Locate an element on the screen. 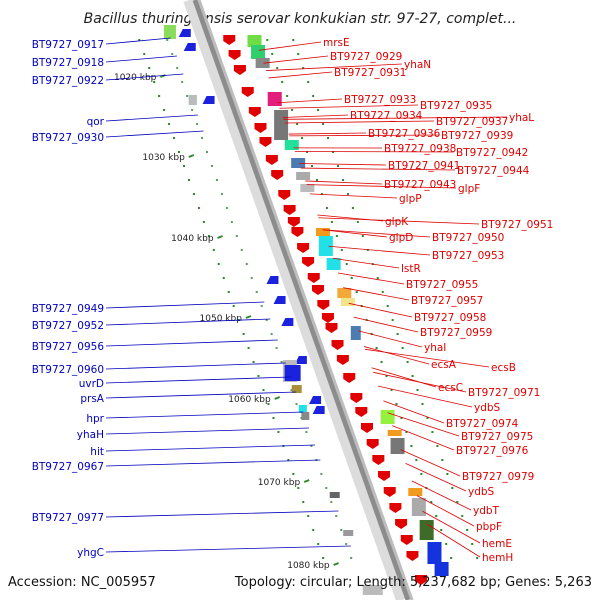  gene-label-right: glpP is located at coordinates (410, 199).